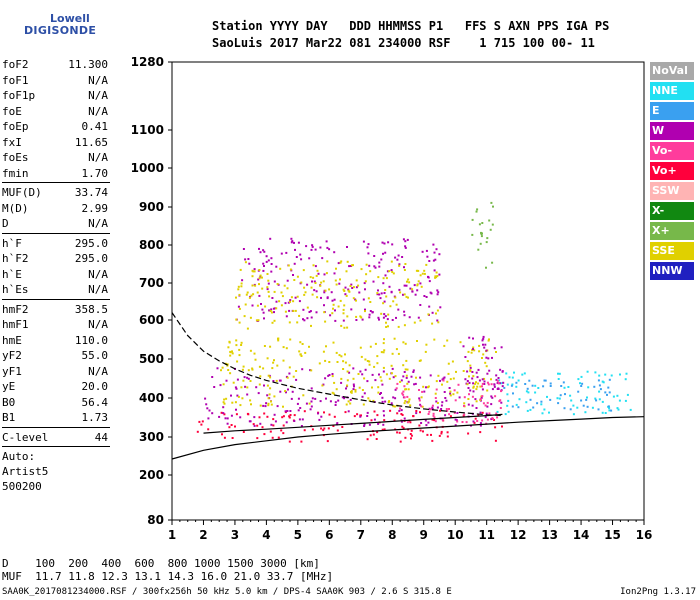 This screenshot has width=700, height=600. What do you see at coordinates (672, 271) in the screenshot?
I see `legend-item-nnw: NNW` at bounding box center [672, 271].